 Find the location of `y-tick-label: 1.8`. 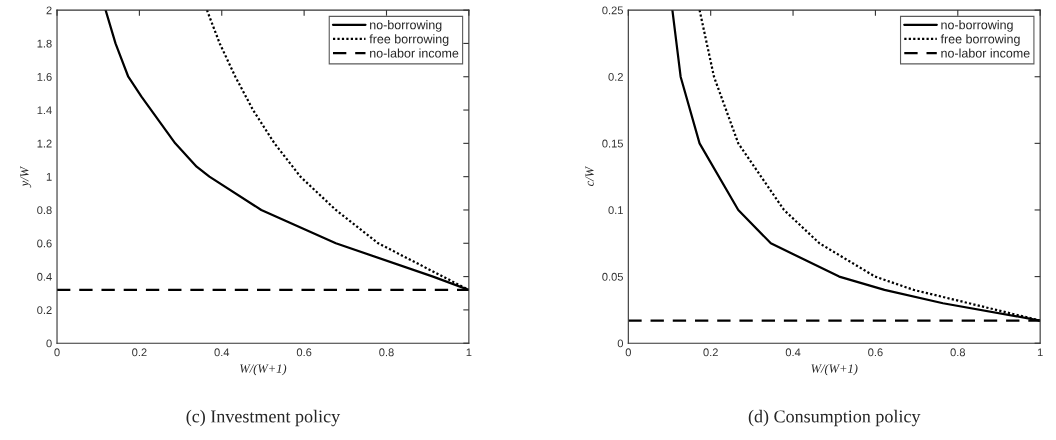

y-tick-label: 1.8 is located at coordinates (44, 43).